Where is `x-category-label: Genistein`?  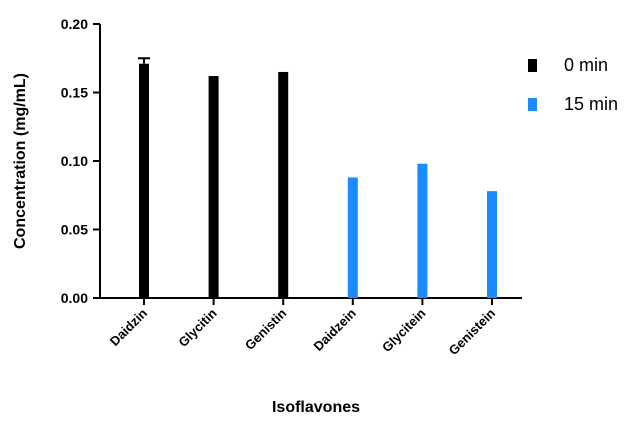
x-category-label: Genistein is located at coordinates (472, 331).